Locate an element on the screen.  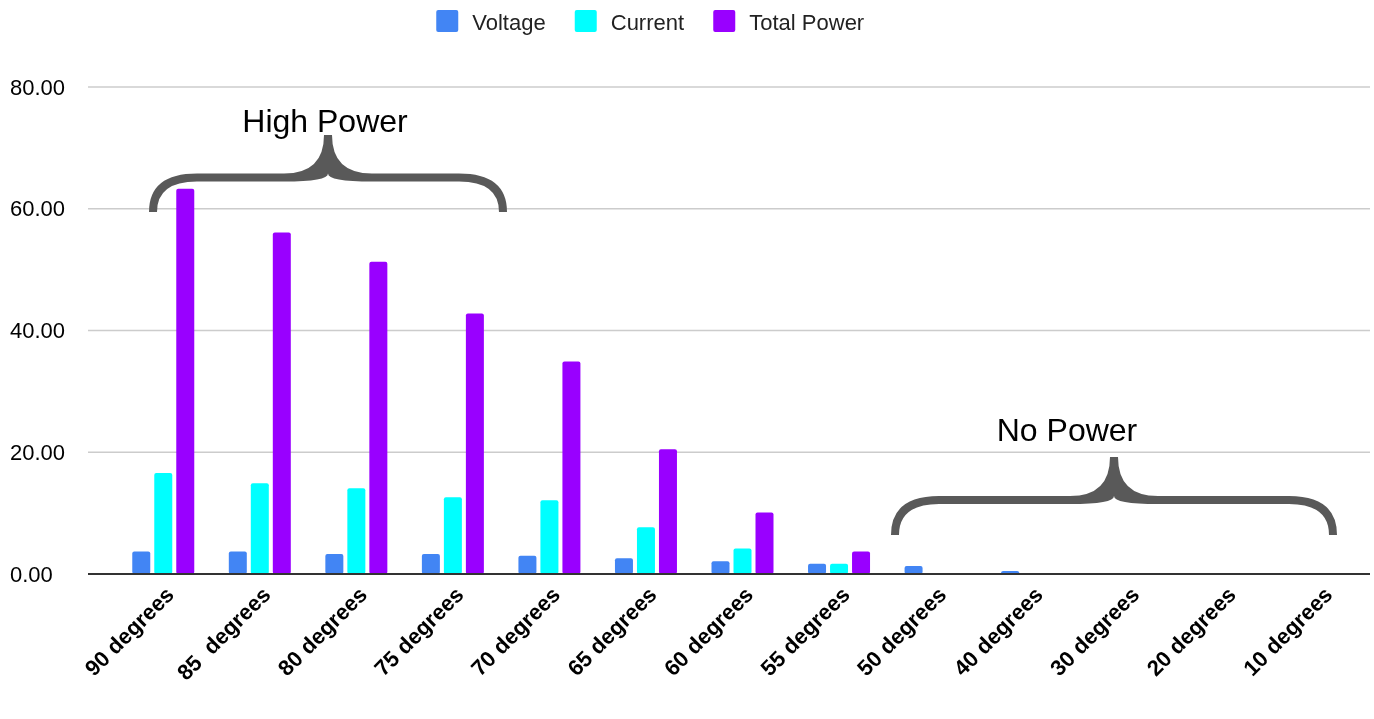
y-tick-label: 60.00 is located at coordinates (38, 209).